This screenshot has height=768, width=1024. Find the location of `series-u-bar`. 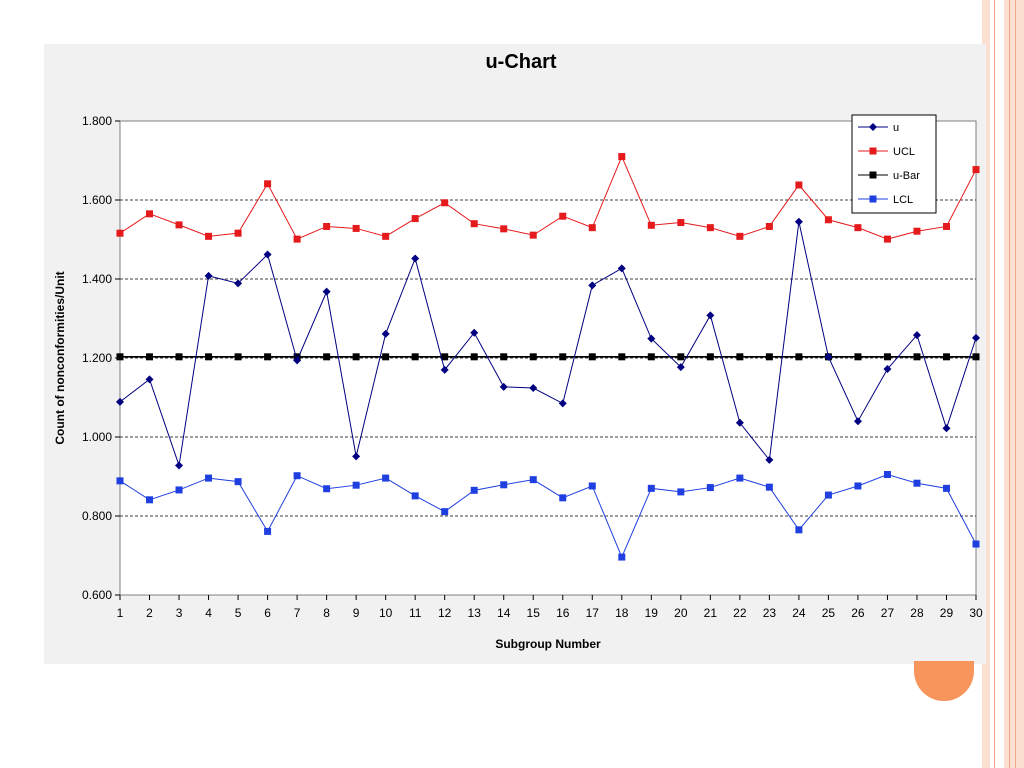

series-u-bar is located at coordinates (548, 357).